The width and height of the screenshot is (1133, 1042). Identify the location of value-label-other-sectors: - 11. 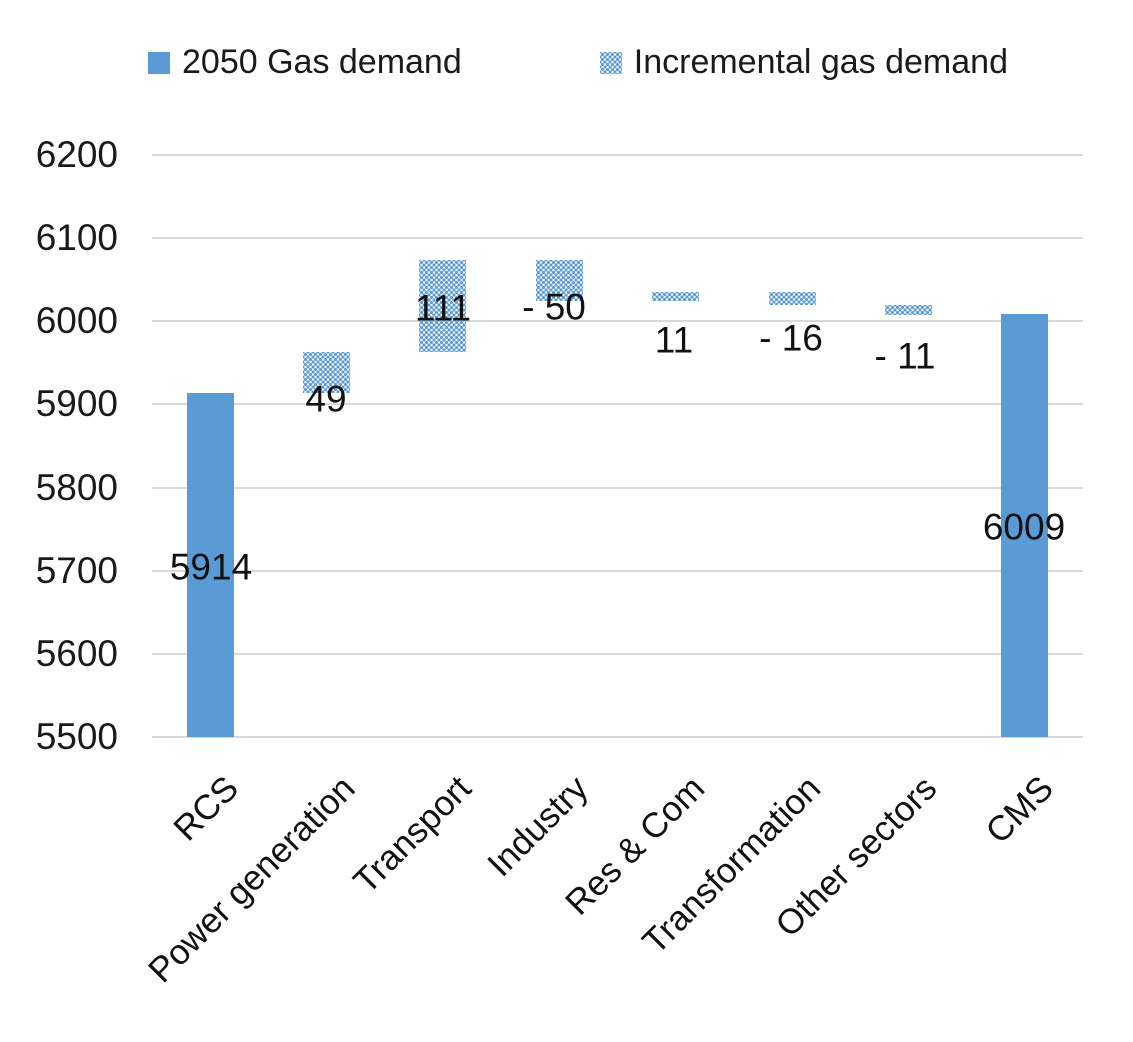
(905, 356).